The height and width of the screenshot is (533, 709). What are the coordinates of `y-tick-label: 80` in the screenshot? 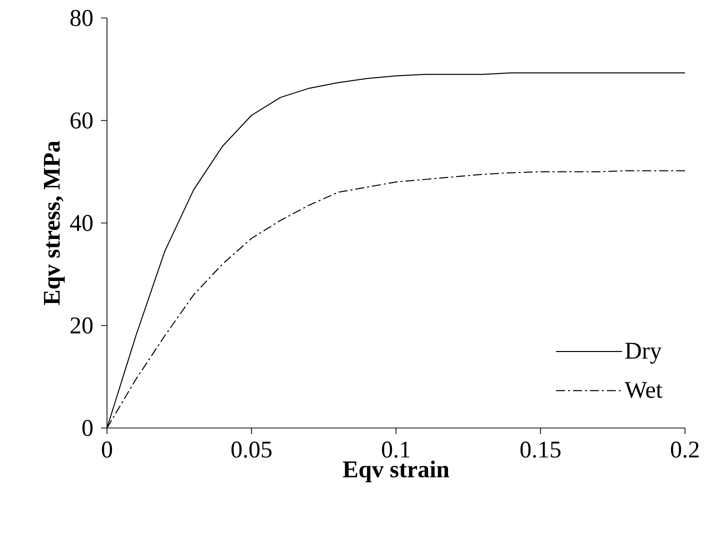 It's located at (81, 18).